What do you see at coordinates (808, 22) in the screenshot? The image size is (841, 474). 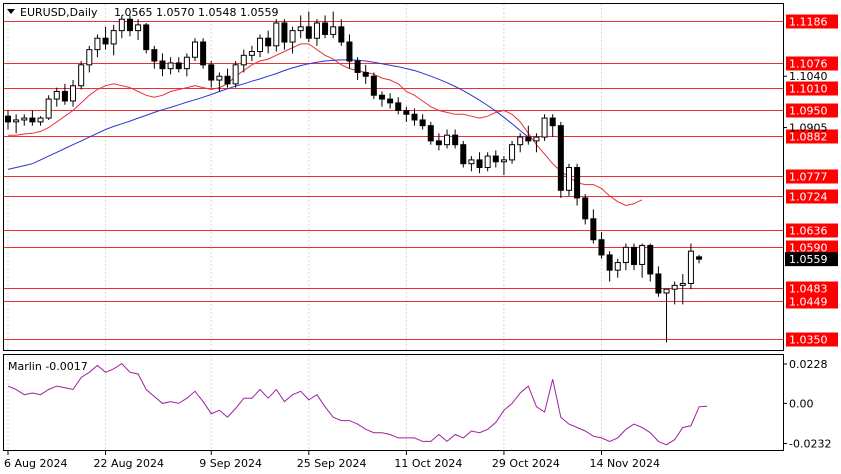 I see `level-label: 1.1186` at bounding box center [808, 22].